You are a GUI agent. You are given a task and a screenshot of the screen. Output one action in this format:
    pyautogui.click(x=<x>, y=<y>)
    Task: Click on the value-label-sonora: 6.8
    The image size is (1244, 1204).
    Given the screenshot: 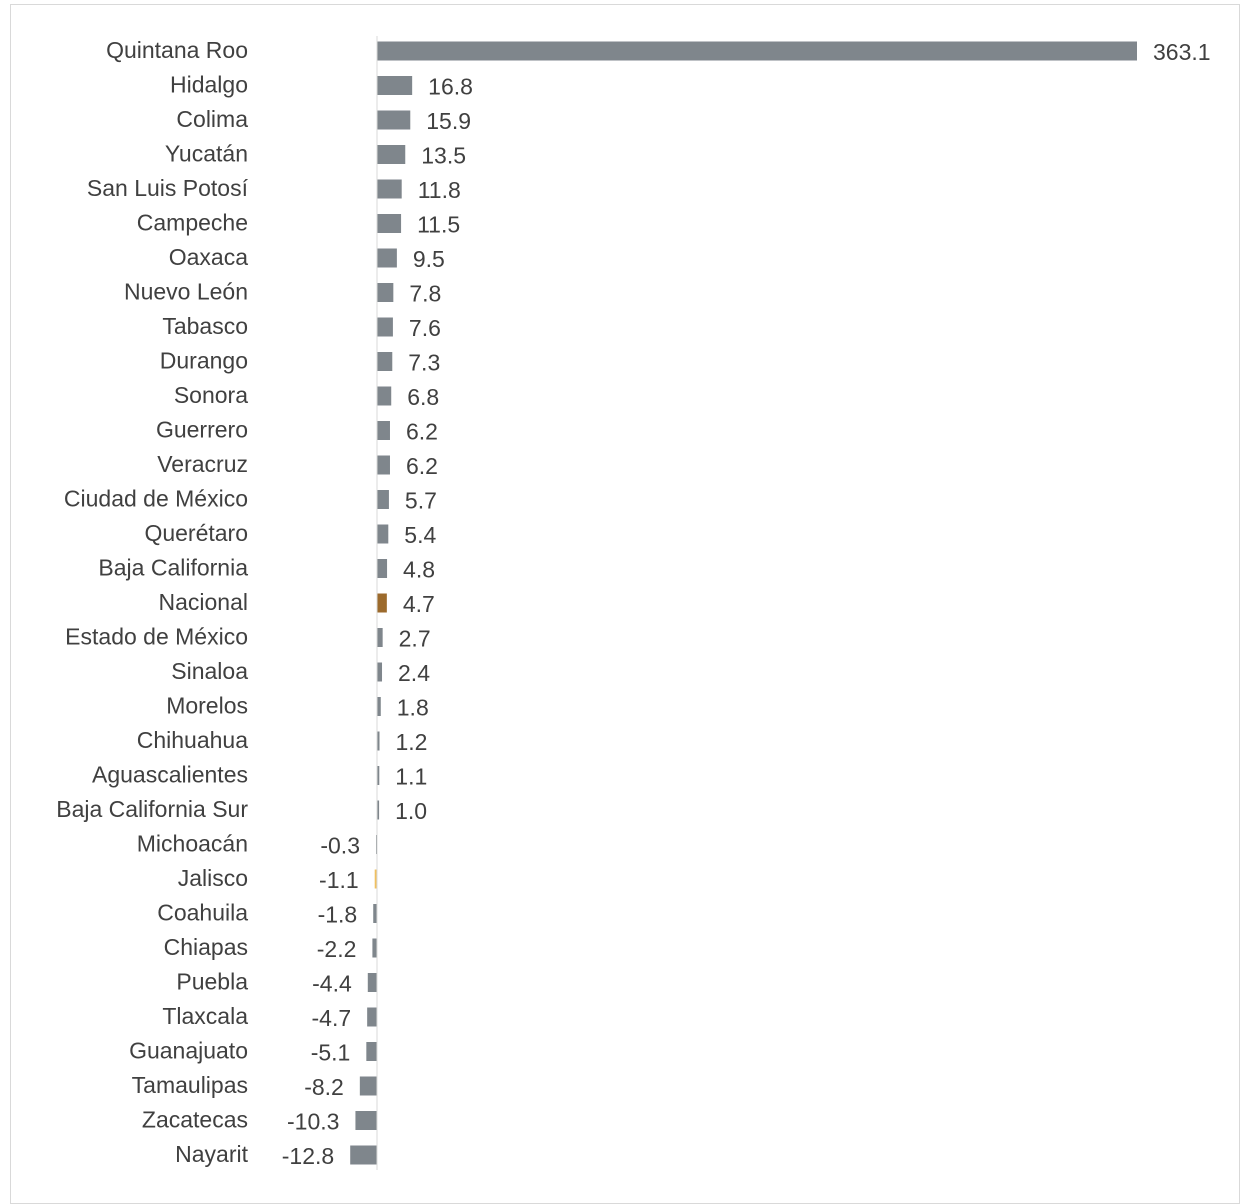 What is the action you would take?
    pyautogui.click(x=423, y=397)
    